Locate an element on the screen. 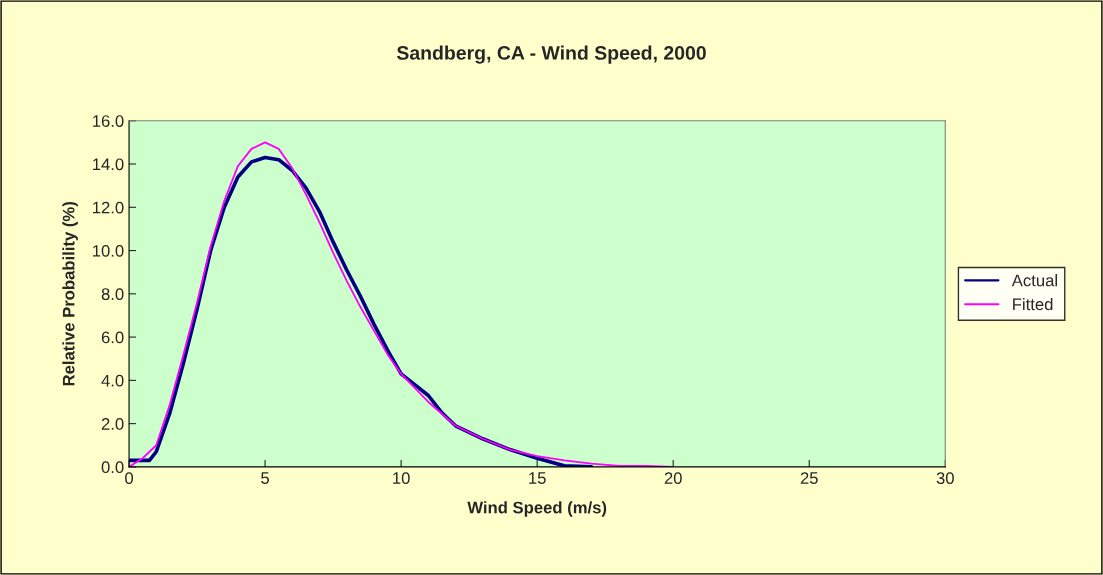 This screenshot has height=575, width=1103. x-tick-label: 20 is located at coordinates (673, 478).